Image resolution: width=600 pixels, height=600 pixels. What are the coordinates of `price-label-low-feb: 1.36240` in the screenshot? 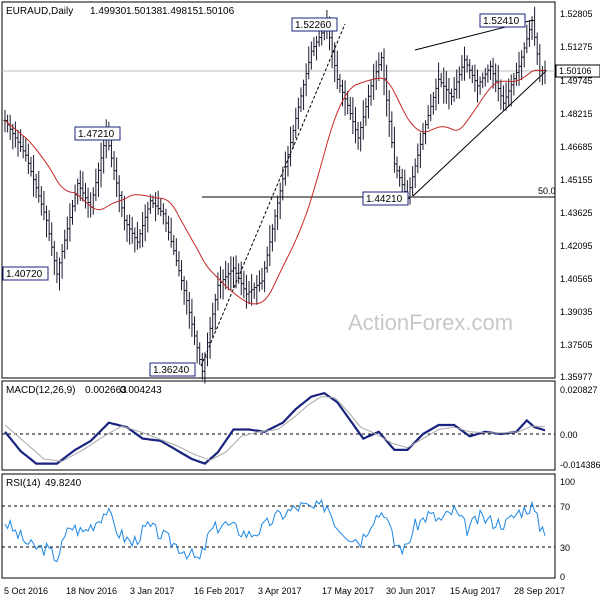 It's located at (172, 369).